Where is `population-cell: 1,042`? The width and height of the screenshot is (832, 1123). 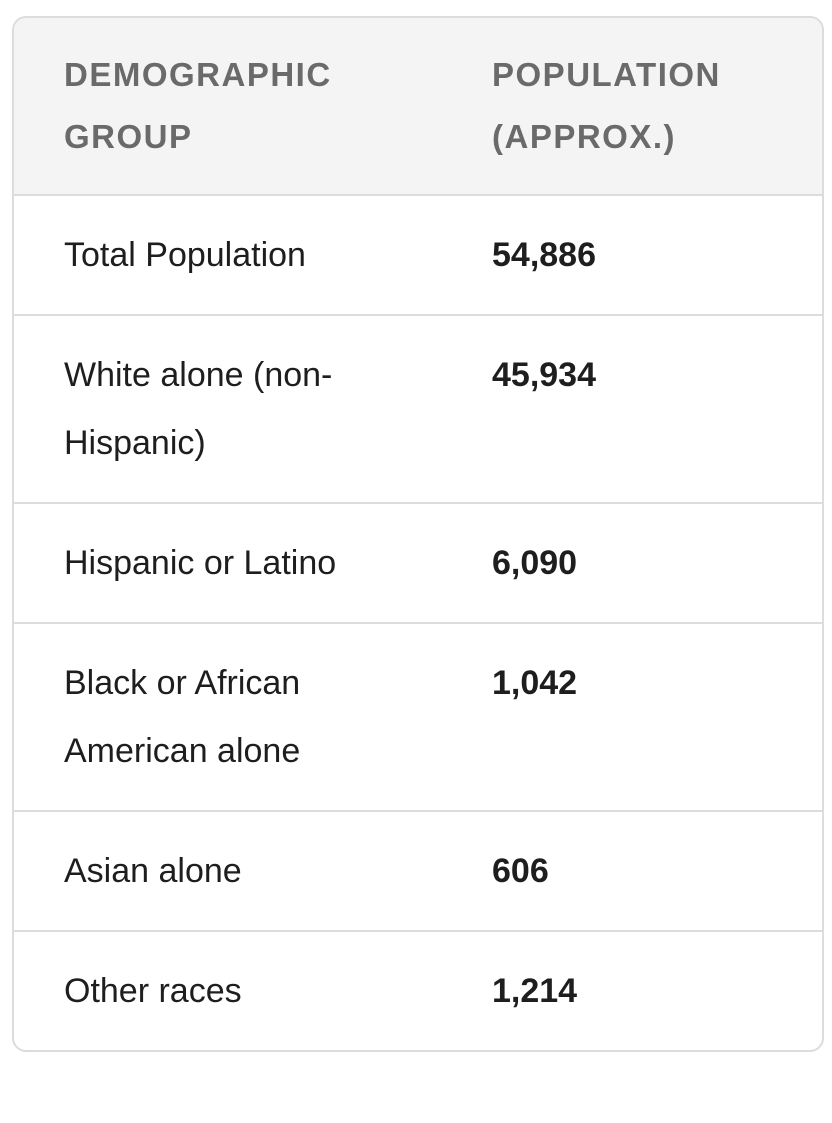
population-cell: 1,042 is located at coordinates (632, 717).